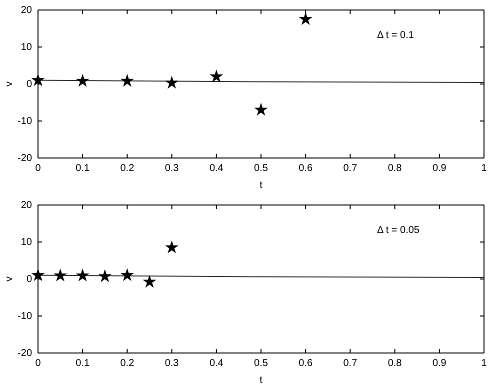 Image resolution: width=491 pixels, height=390 pixels. I want to click on annotation: Δ t = 0.1, so click(395, 35).